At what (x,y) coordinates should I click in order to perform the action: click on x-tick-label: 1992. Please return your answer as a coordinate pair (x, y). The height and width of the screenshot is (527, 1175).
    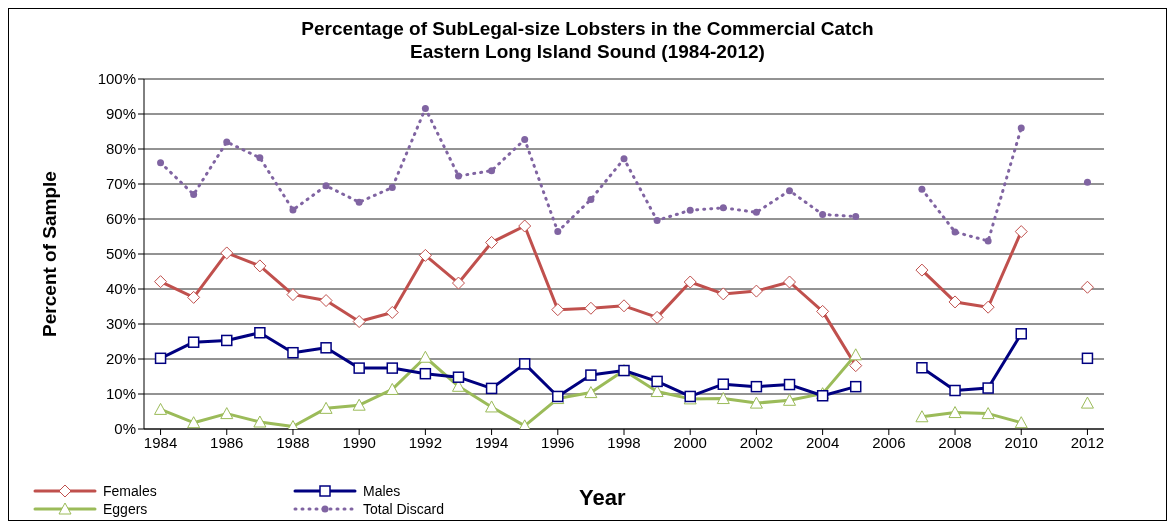
    Looking at the image, I should click on (425, 442).